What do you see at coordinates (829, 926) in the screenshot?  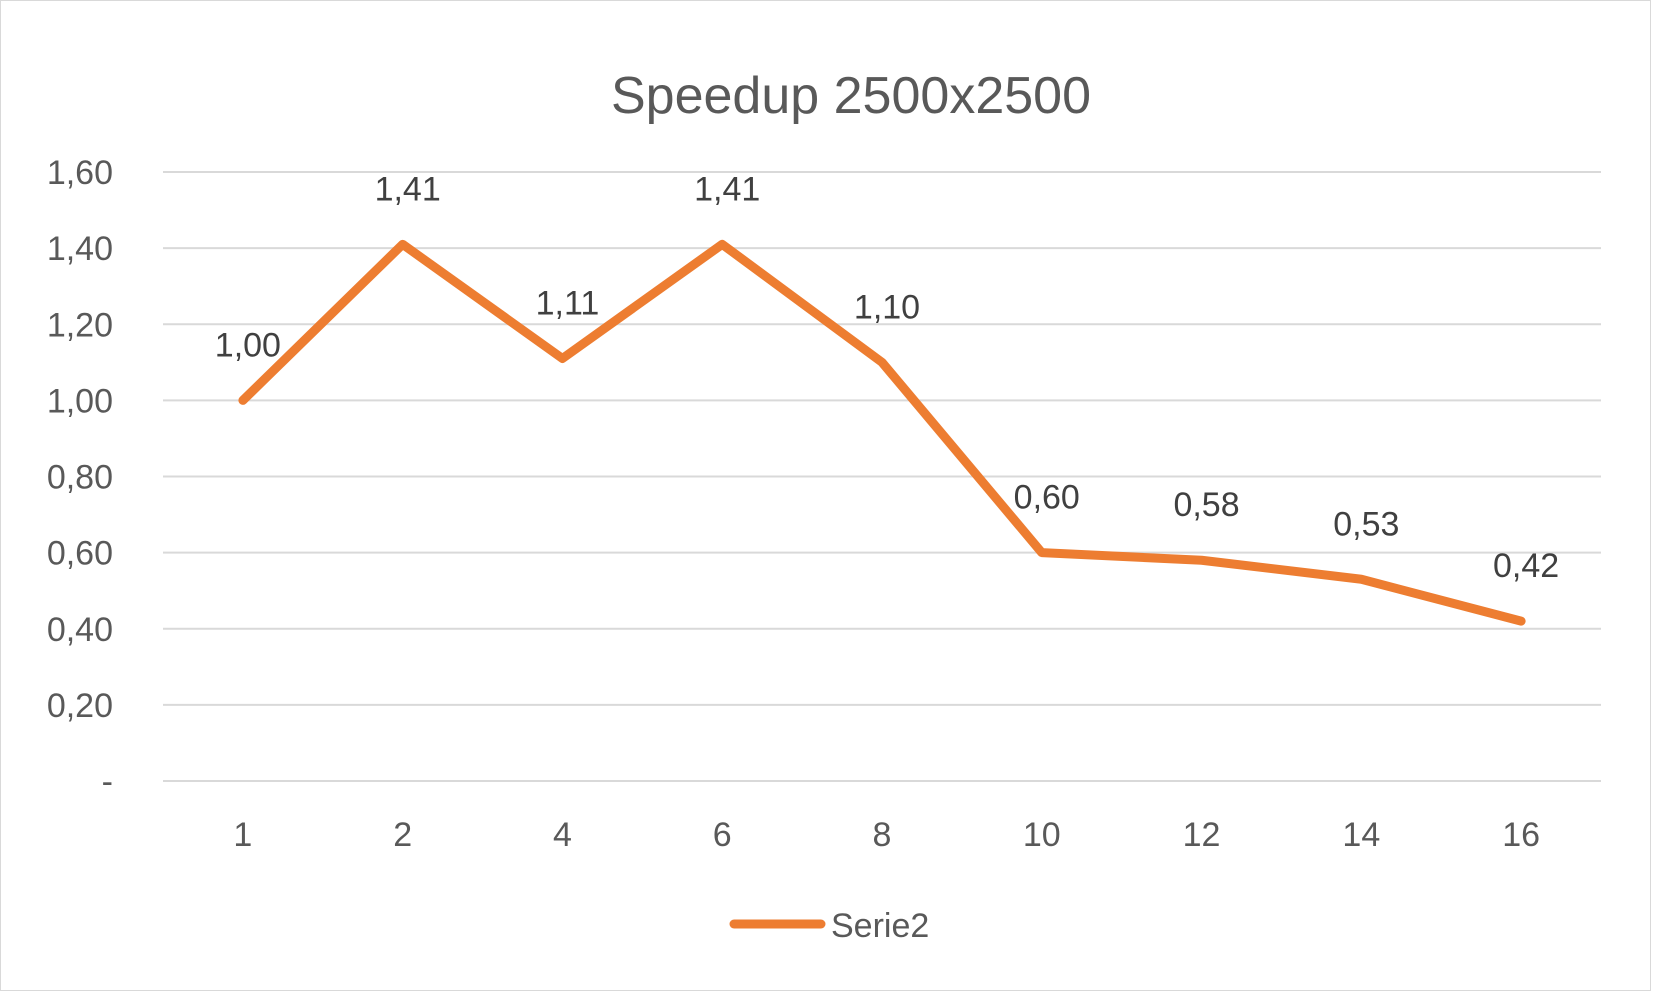 I see `legend: Serie2` at bounding box center [829, 926].